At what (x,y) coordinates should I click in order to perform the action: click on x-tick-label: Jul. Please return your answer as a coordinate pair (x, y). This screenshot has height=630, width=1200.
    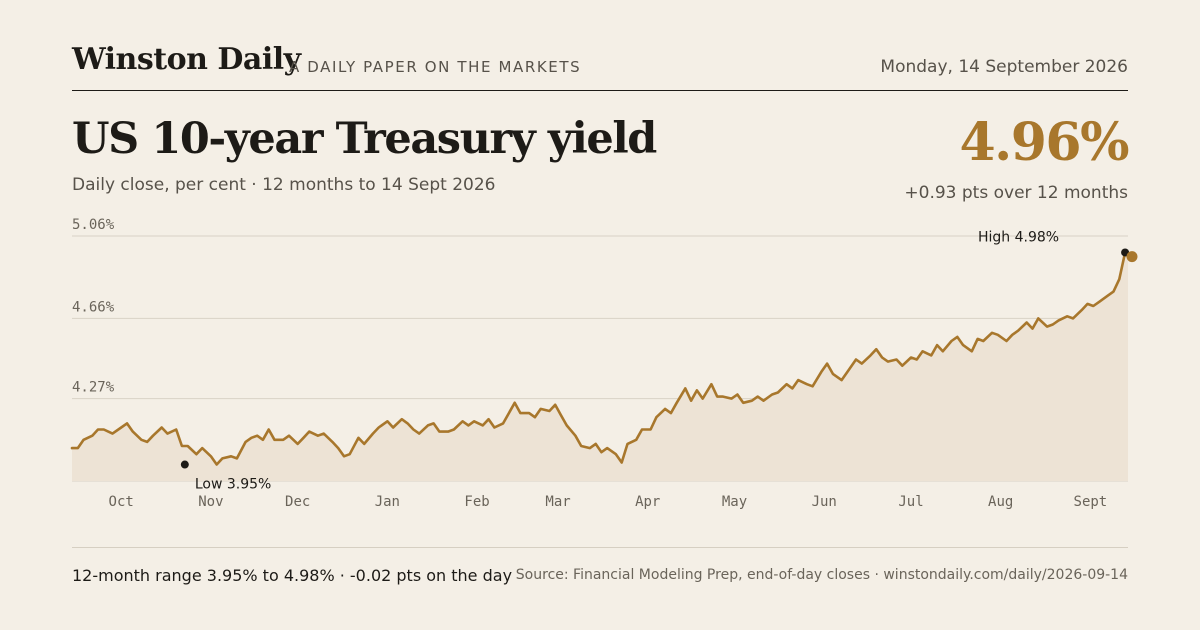
    Looking at the image, I should click on (910, 502).